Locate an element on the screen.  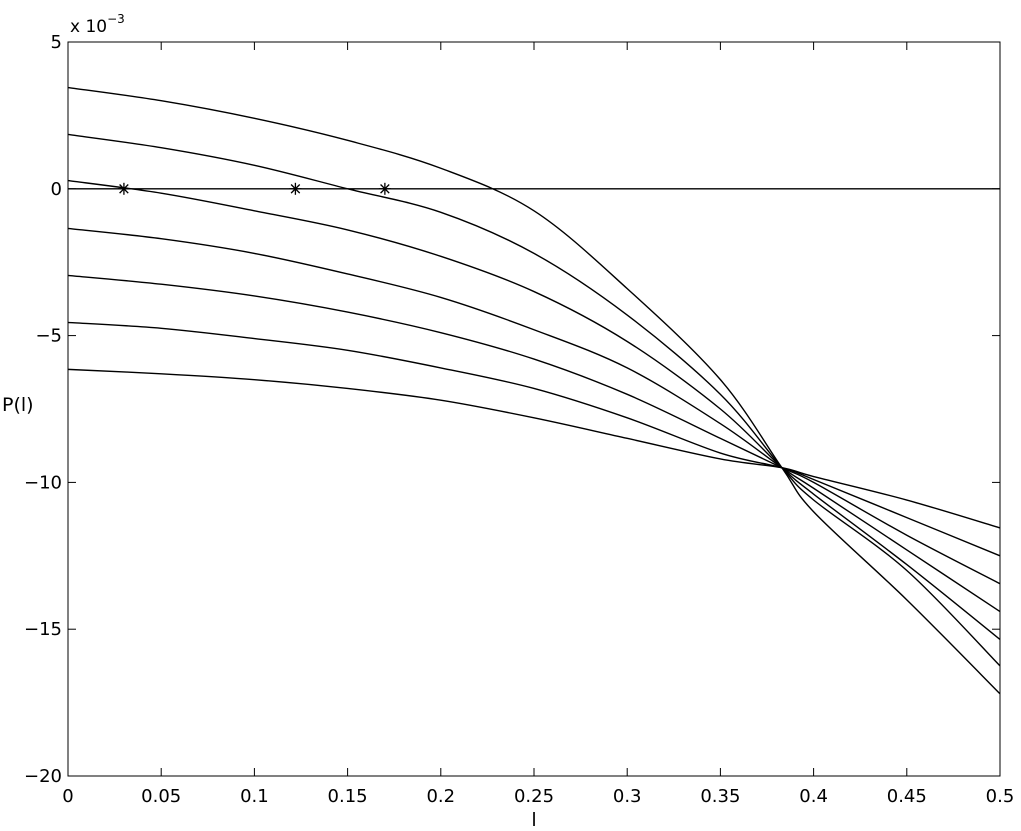
x-tick-label: 0.3 is located at coordinates (627, 796).